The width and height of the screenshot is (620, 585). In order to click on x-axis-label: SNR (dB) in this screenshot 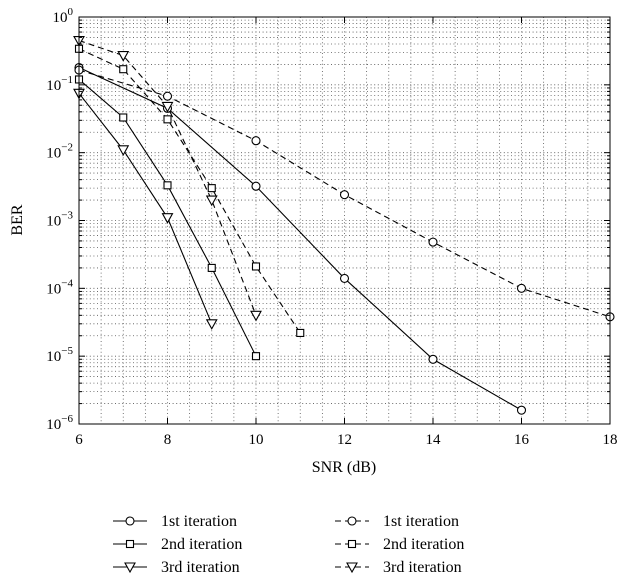, I will do `click(344, 467)`.